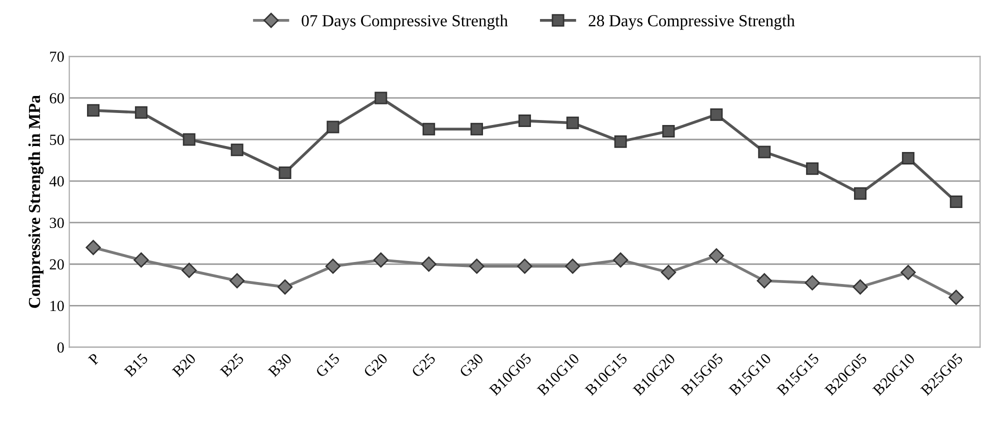 This screenshot has height=434, width=990. I want to click on y-tick-label: 0, so click(60, 347).